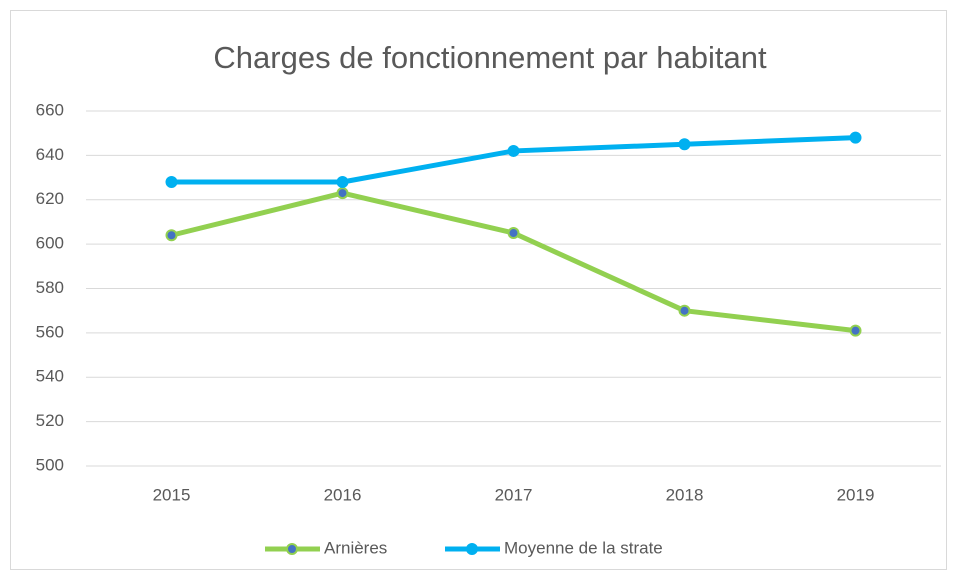  What do you see at coordinates (50, 198) in the screenshot?
I see `y-tick-label: 620` at bounding box center [50, 198].